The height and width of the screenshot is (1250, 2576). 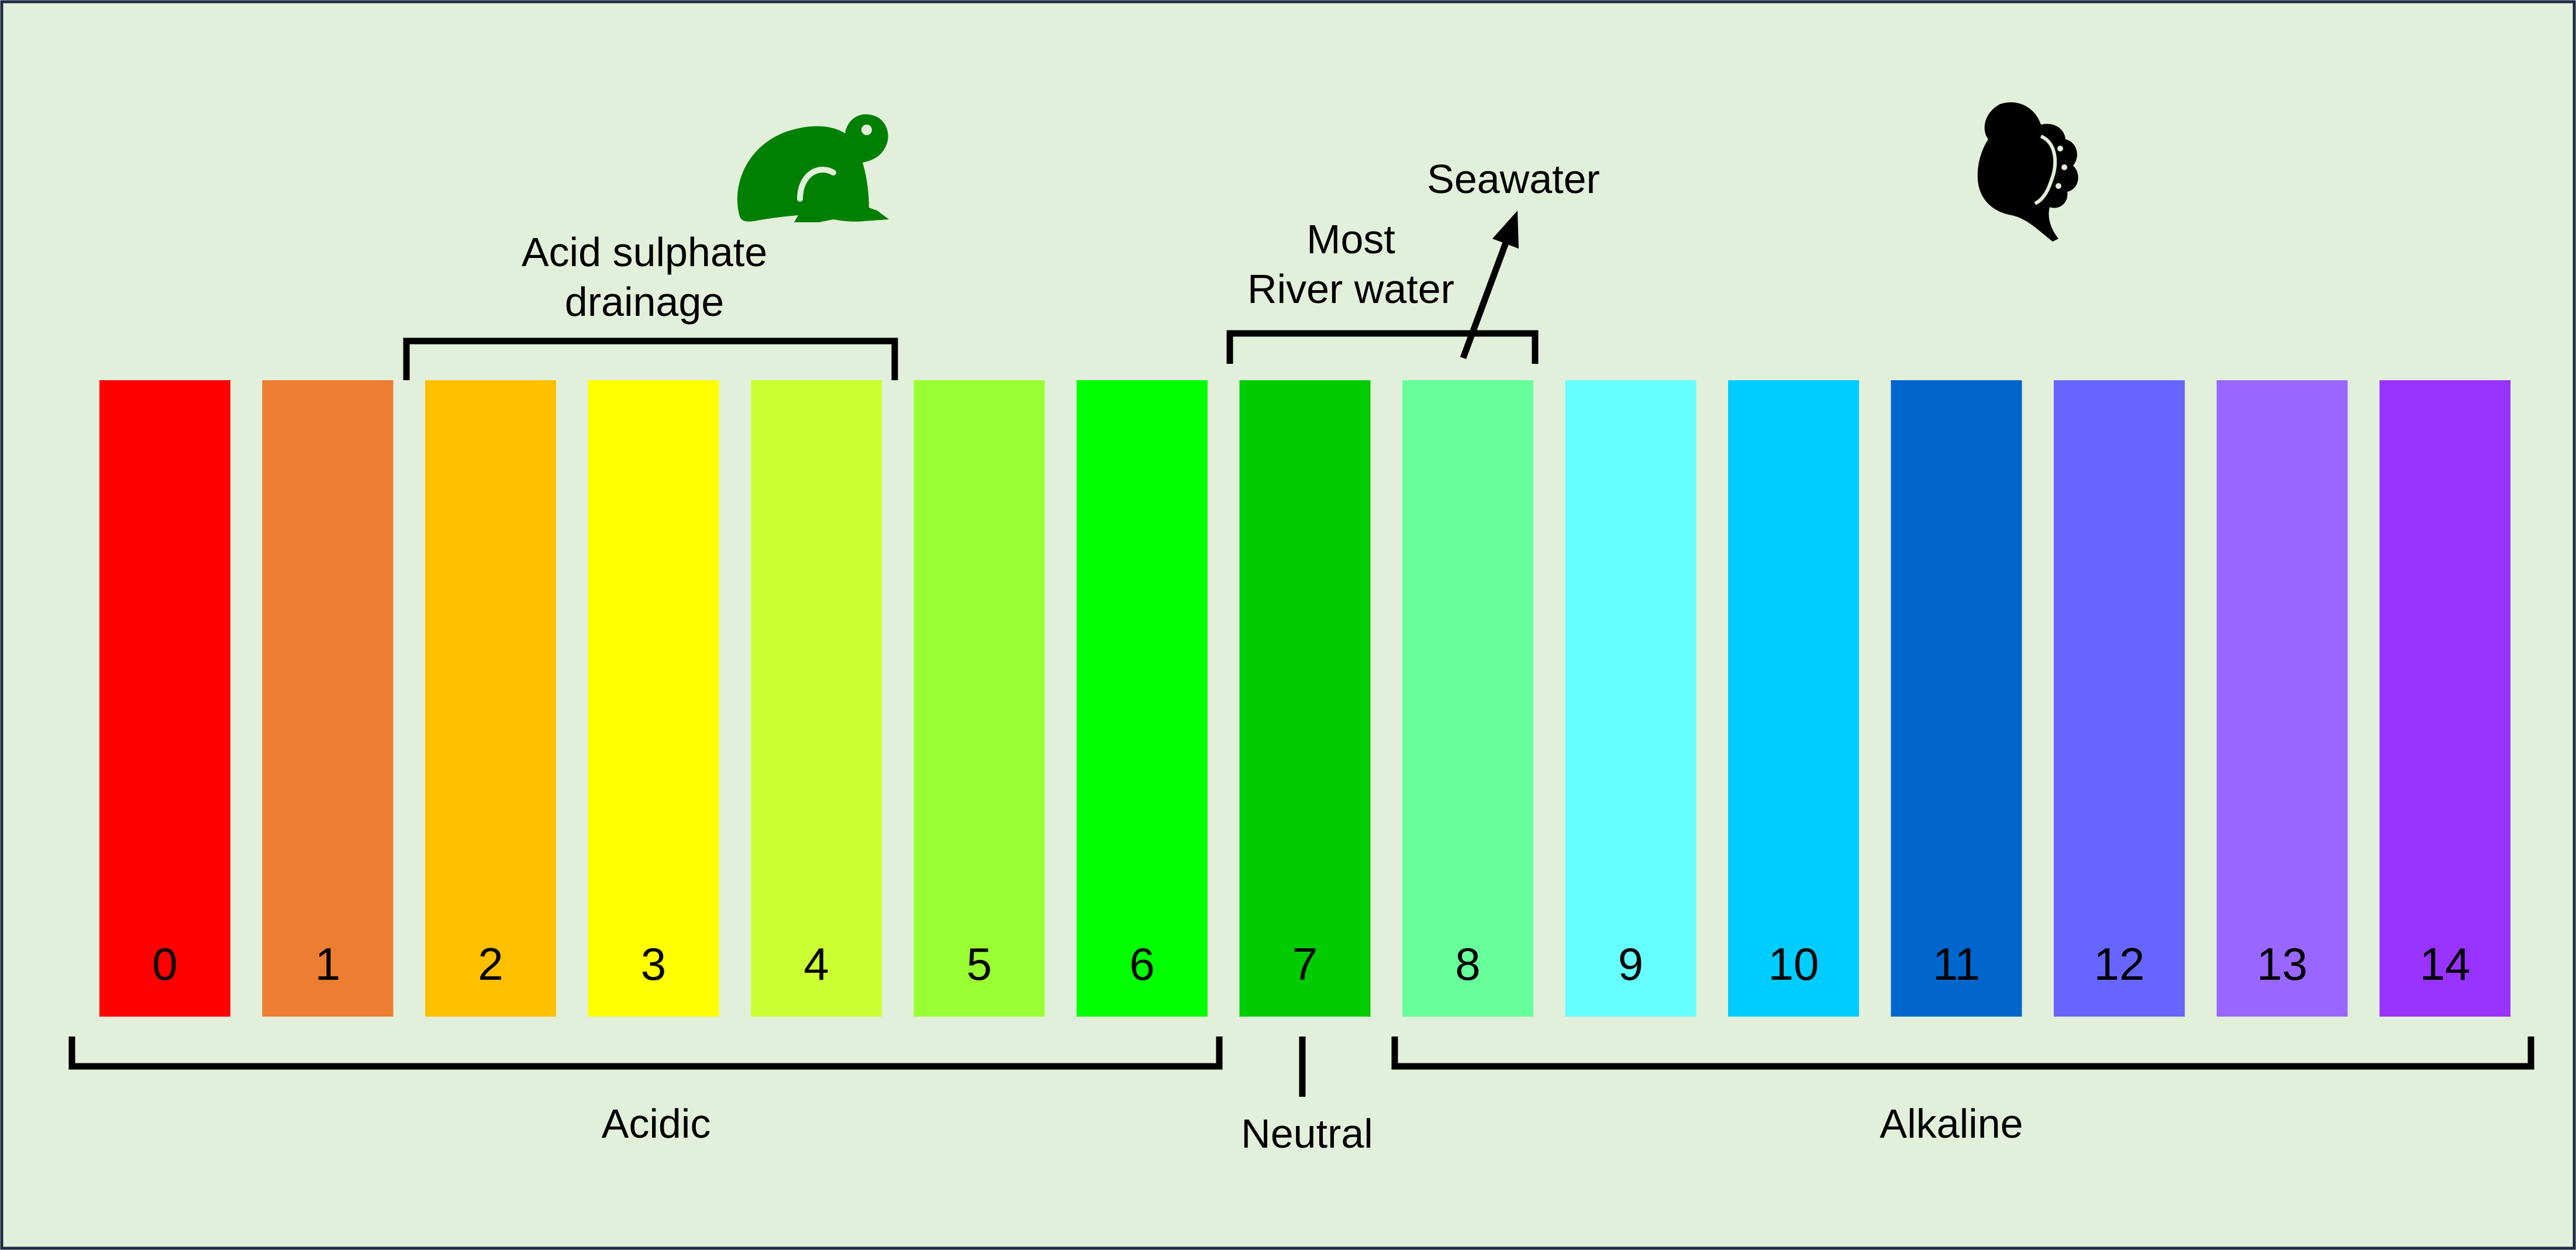 I want to click on ph-bar-label-7: 7, so click(x=1305, y=964).